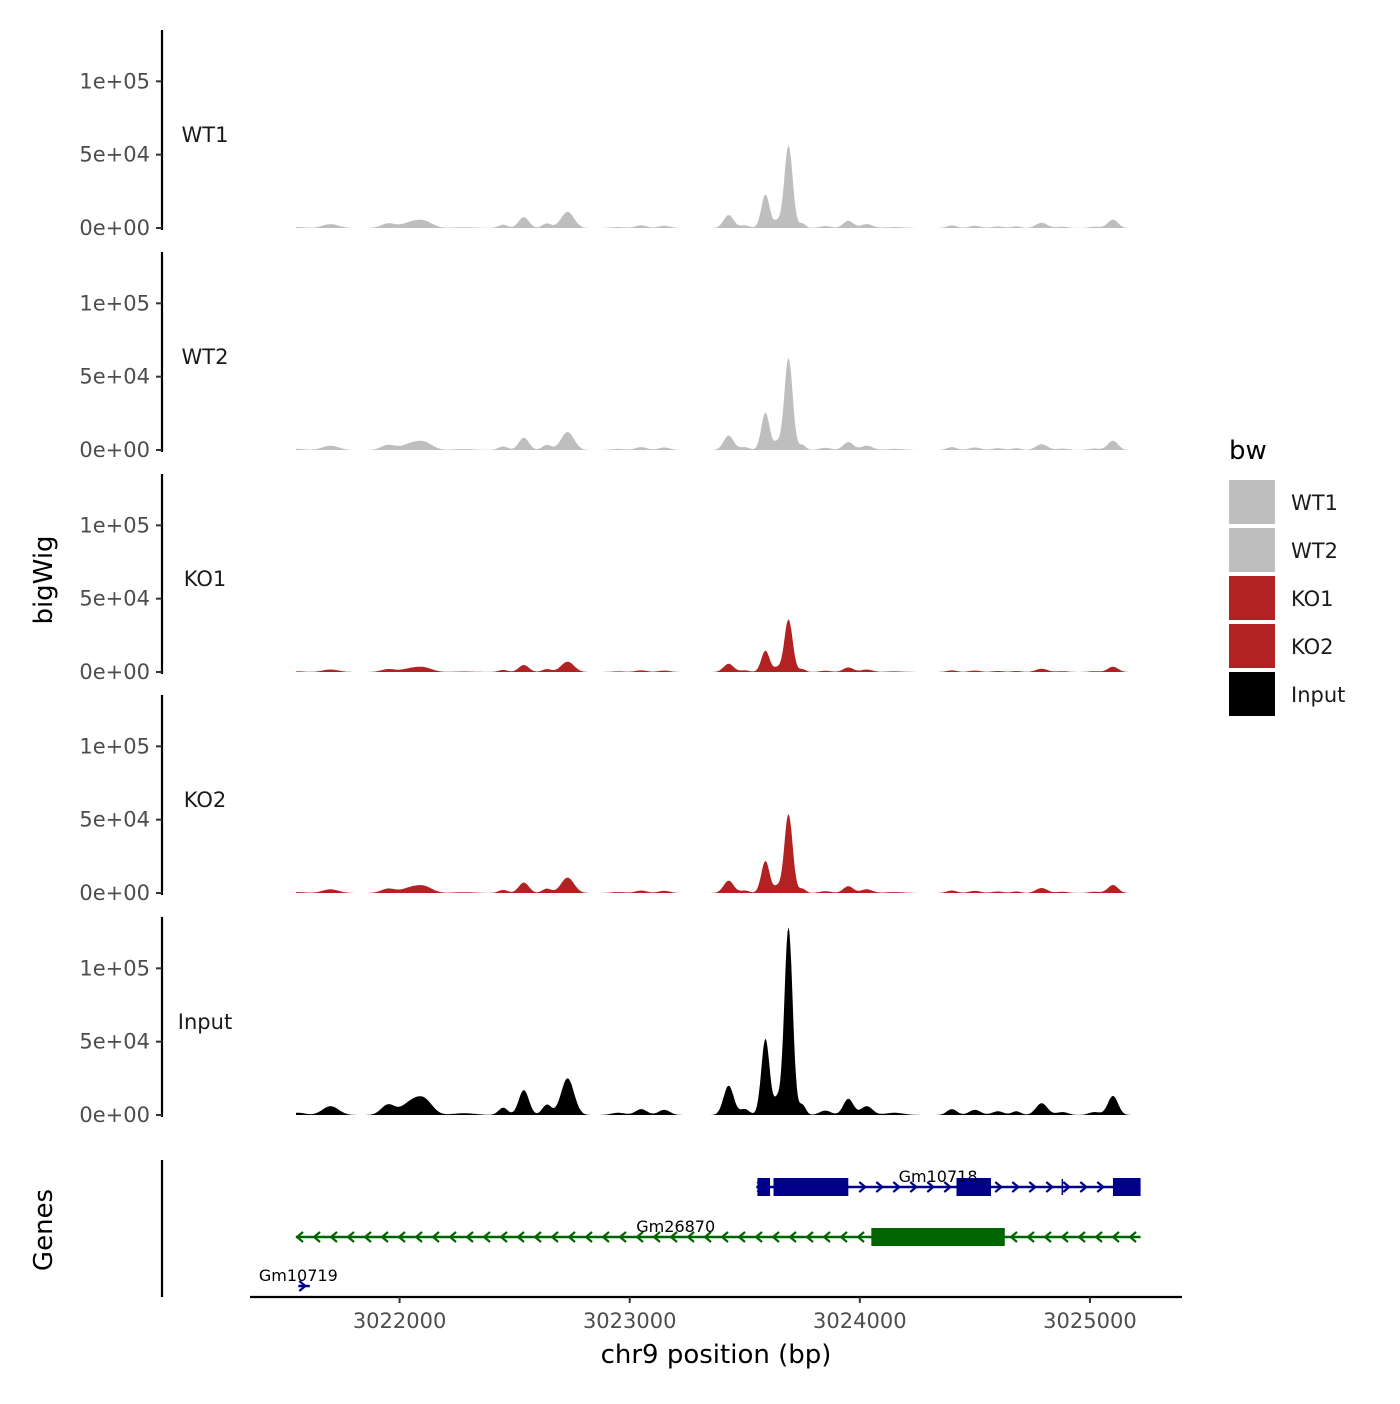 Image resolution: width=1400 pixels, height=1404 pixels. What do you see at coordinates (205, 357) in the screenshot?
I see `track-label: WT2` at bounding box center [205, 357].